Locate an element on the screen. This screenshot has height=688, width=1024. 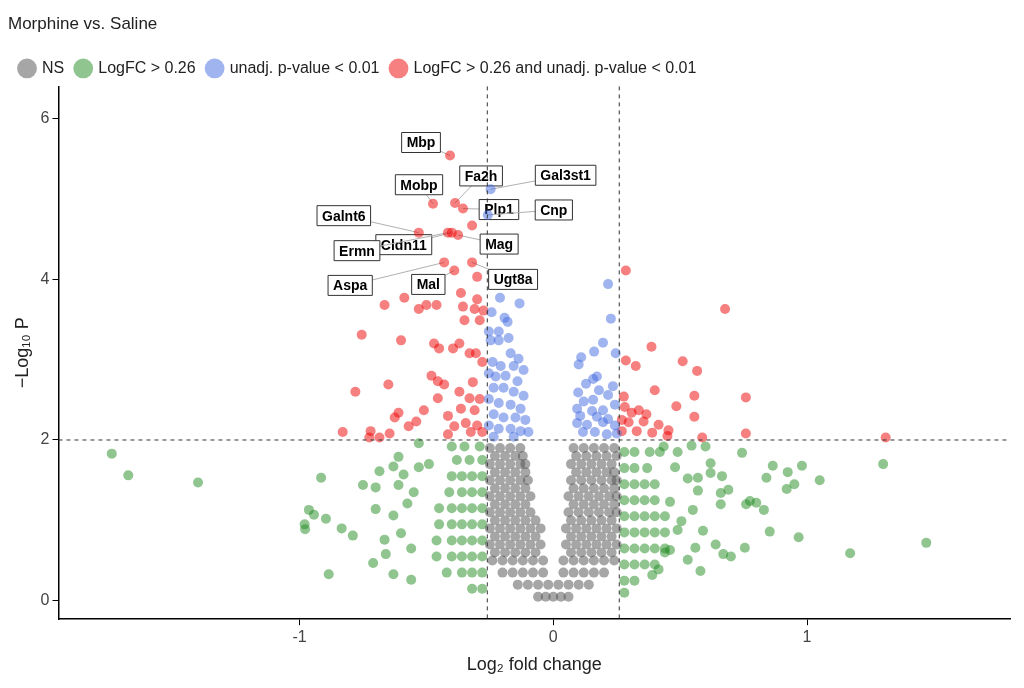
annotation: Mal is located at coordinates (428, 284).